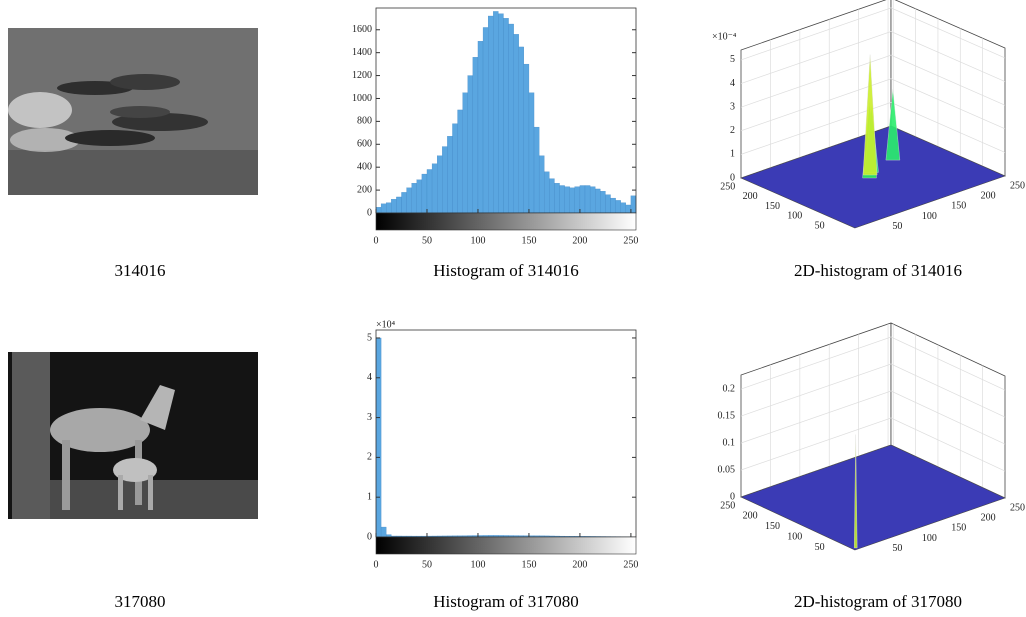 This screenshot has height=617, width=1026. What do you see at coordinates (873, 497) in the screenshot?
I see `floor` at bounding box center [873, 497].